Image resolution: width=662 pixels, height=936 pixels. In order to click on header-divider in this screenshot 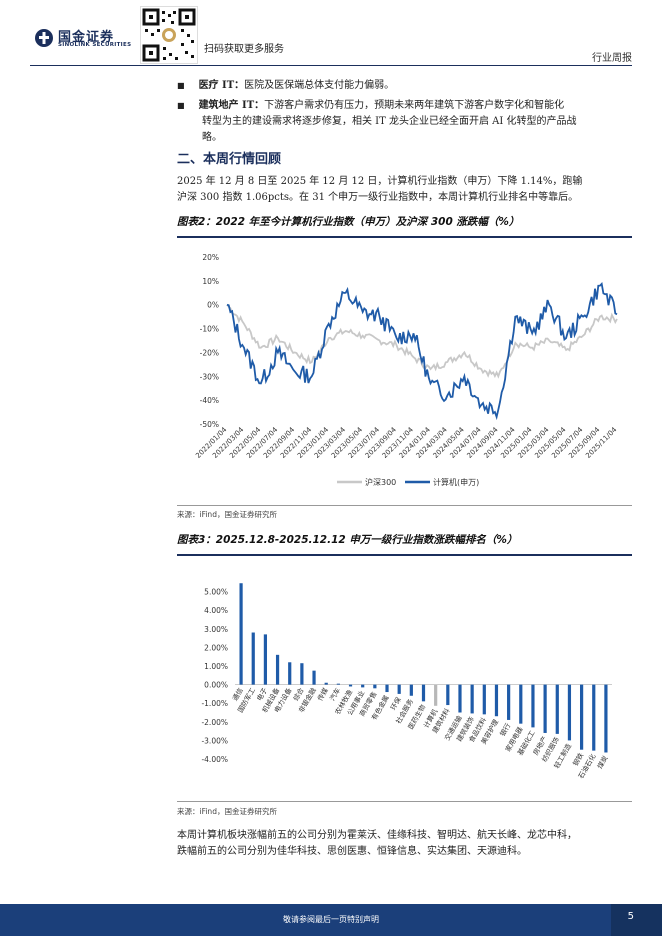, I will do `click(331, 65)`.